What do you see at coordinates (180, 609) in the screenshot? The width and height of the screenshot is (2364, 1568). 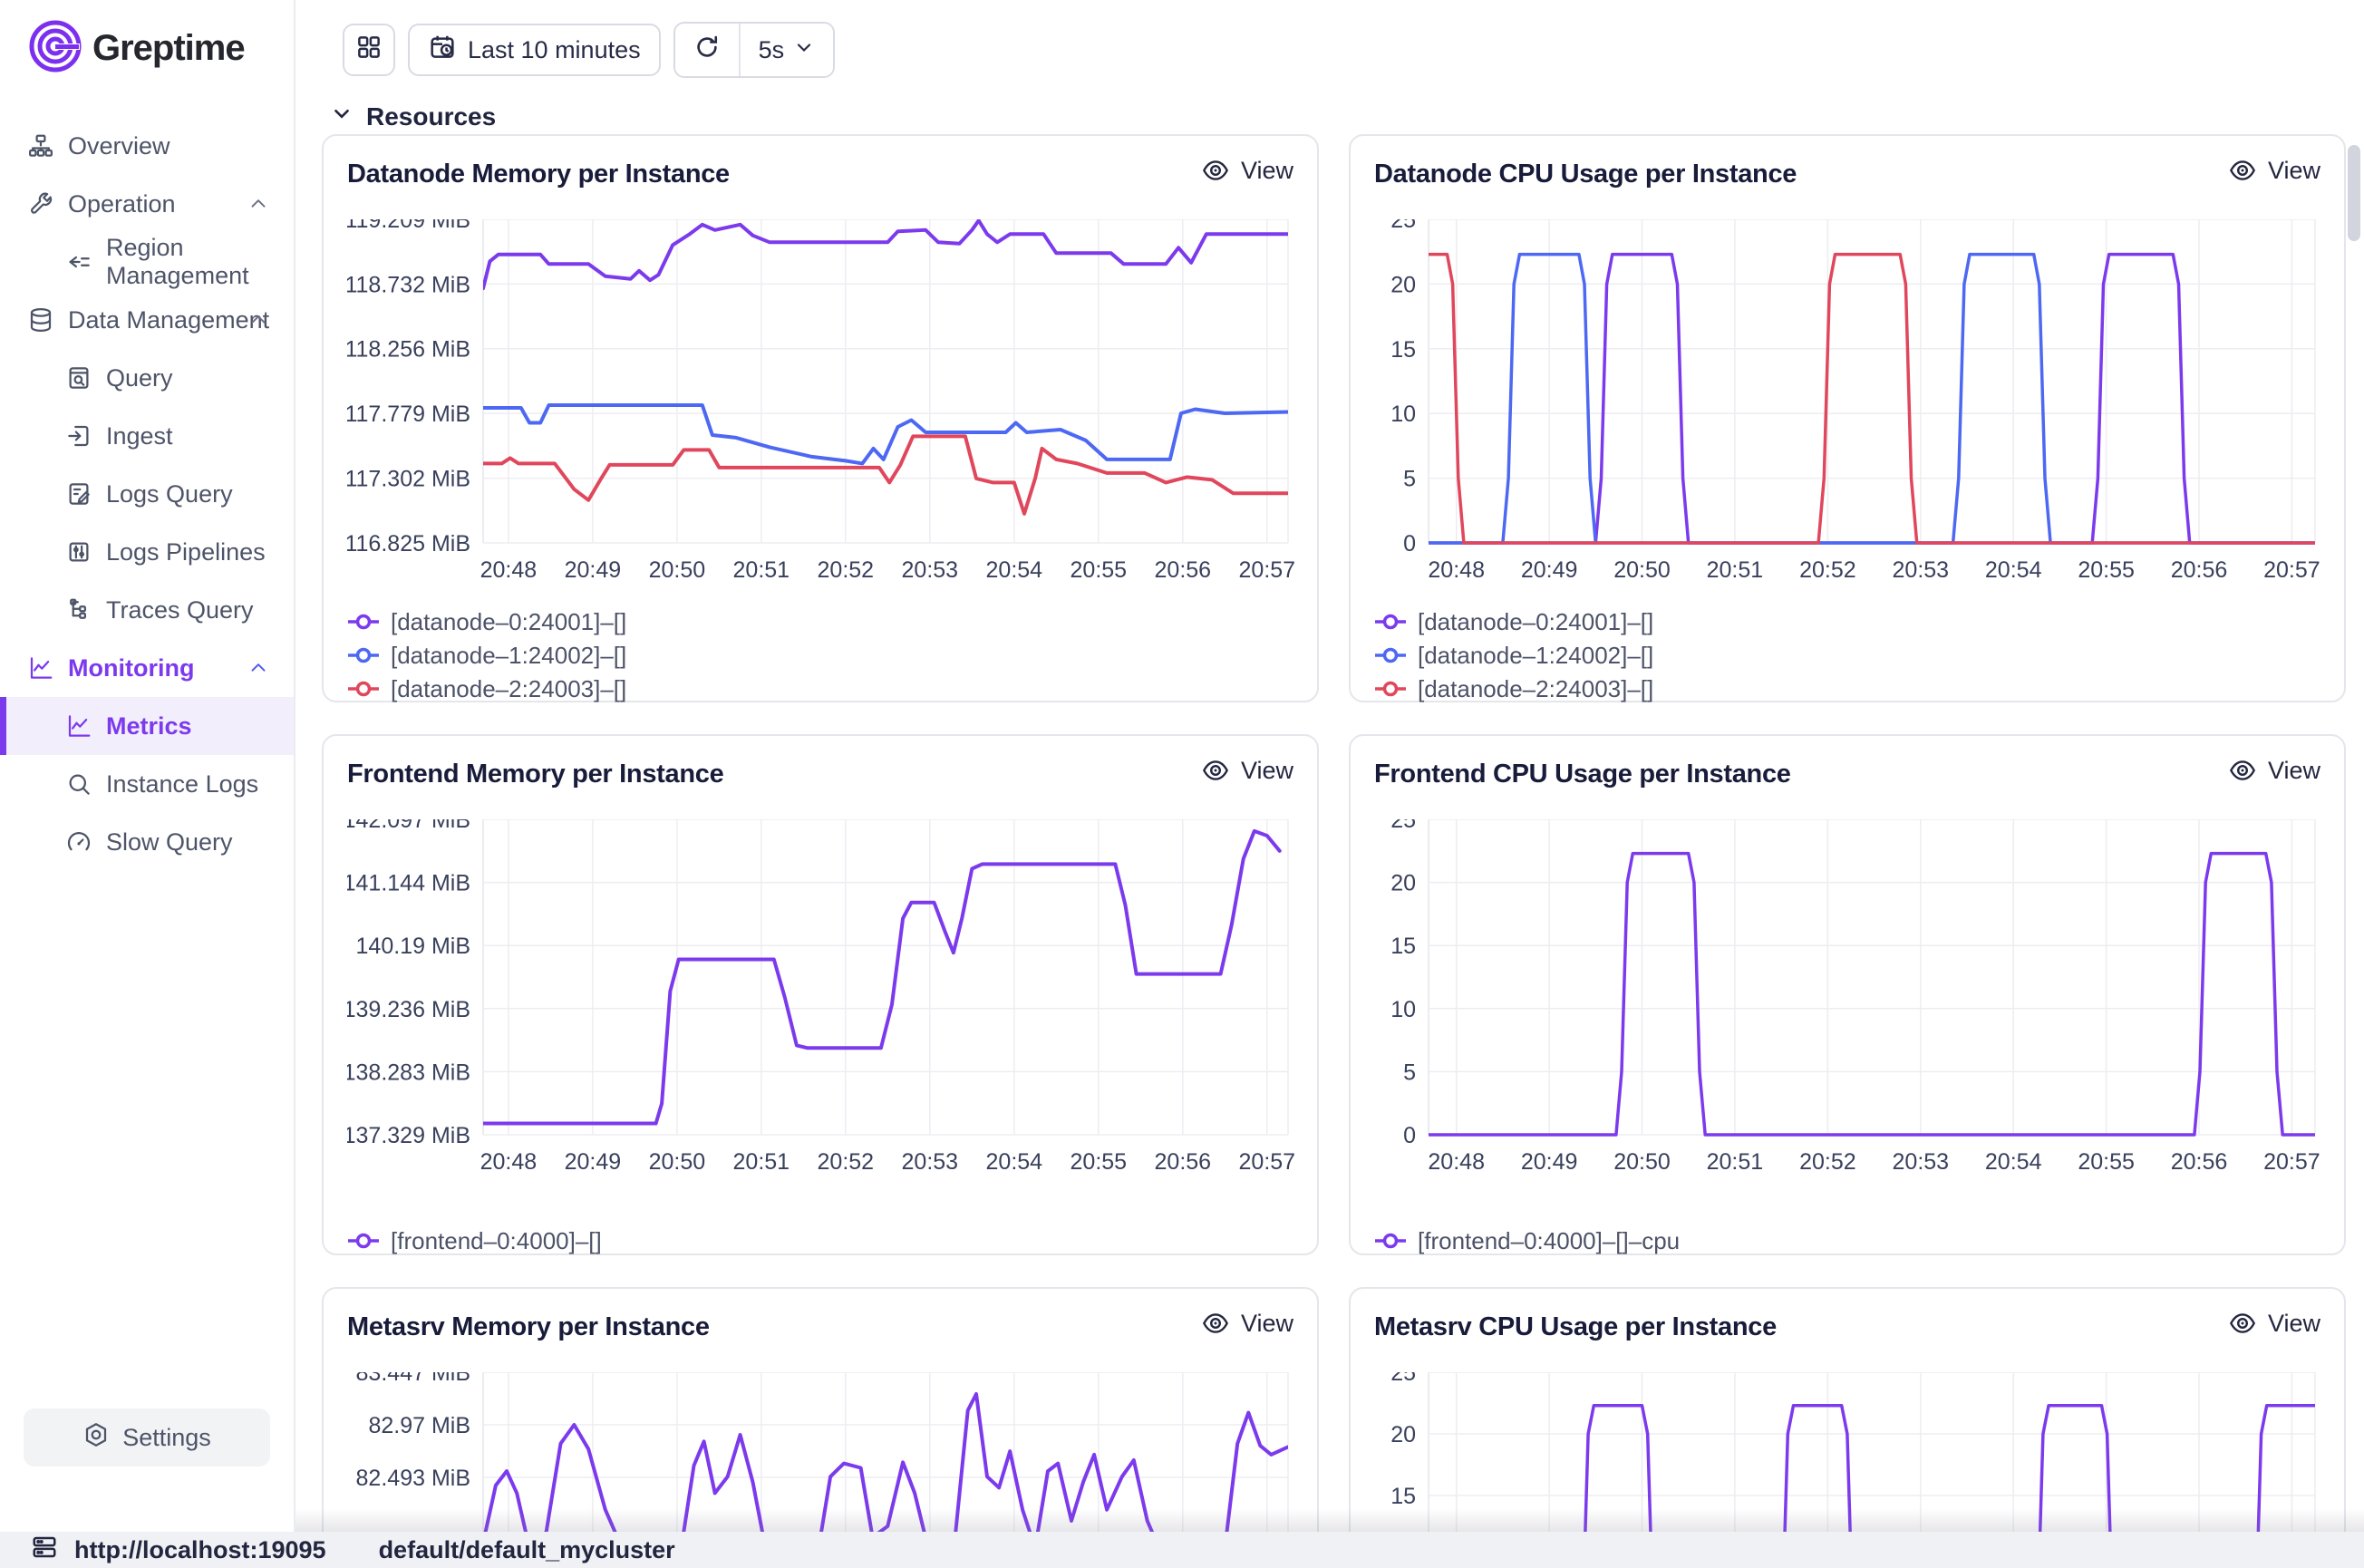 I see `sidebar-item-label: Traces Query` at bounding box center [180, 609].